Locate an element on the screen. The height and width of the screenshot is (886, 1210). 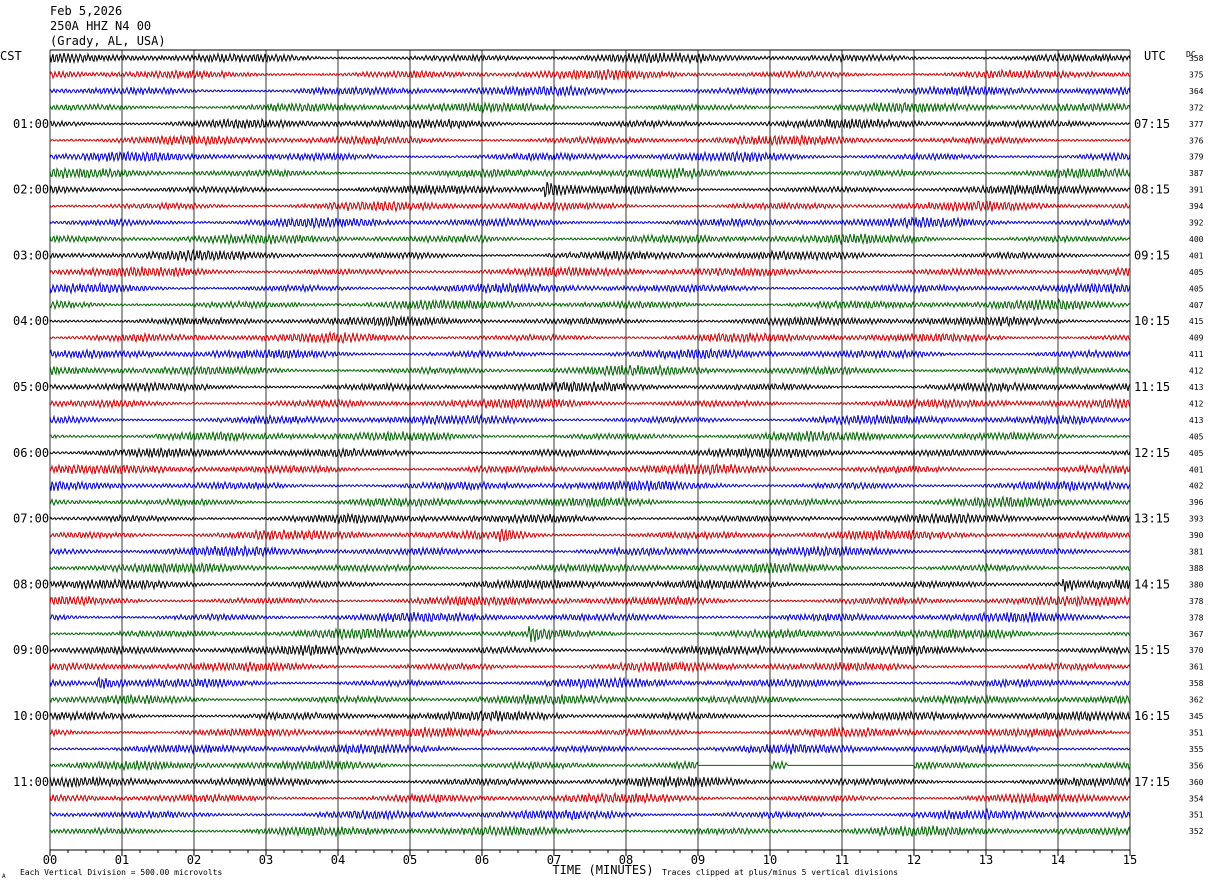
header-date: Feb 5,2026 is located at coordinates (86, 11).